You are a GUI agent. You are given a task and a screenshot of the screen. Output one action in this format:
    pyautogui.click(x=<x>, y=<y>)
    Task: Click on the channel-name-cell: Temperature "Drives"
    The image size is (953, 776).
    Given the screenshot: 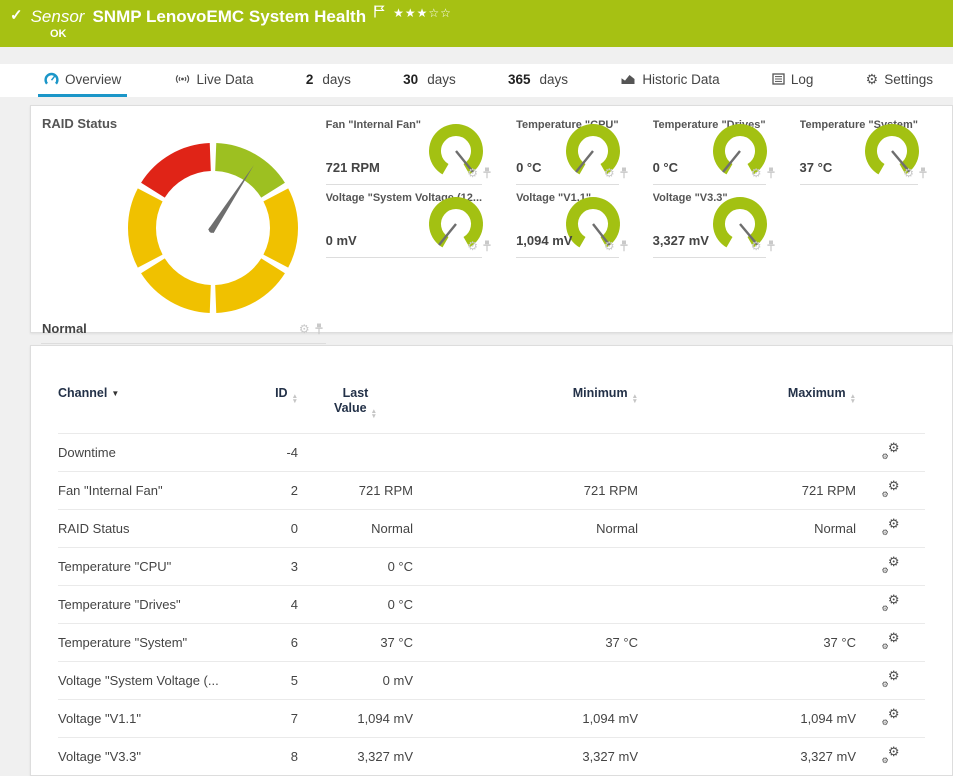 What is the action you would take?
    pyautogui.click(x=150, y=604)
    